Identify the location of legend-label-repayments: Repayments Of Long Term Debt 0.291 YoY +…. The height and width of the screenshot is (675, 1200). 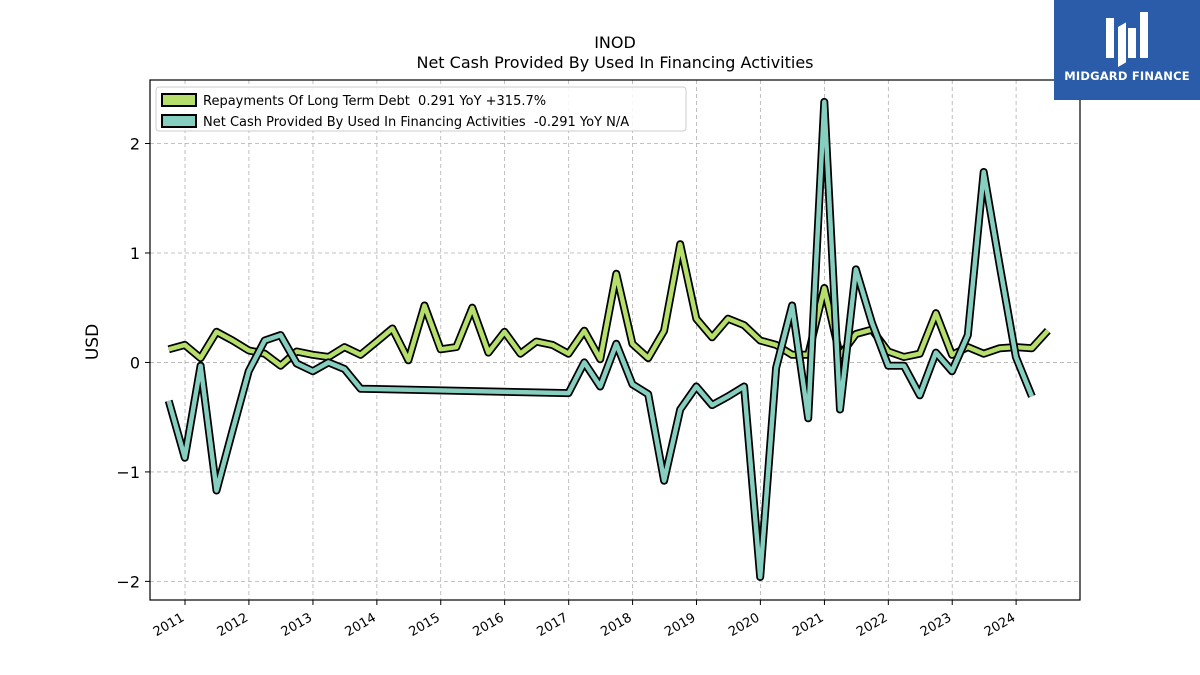
(374, 101).